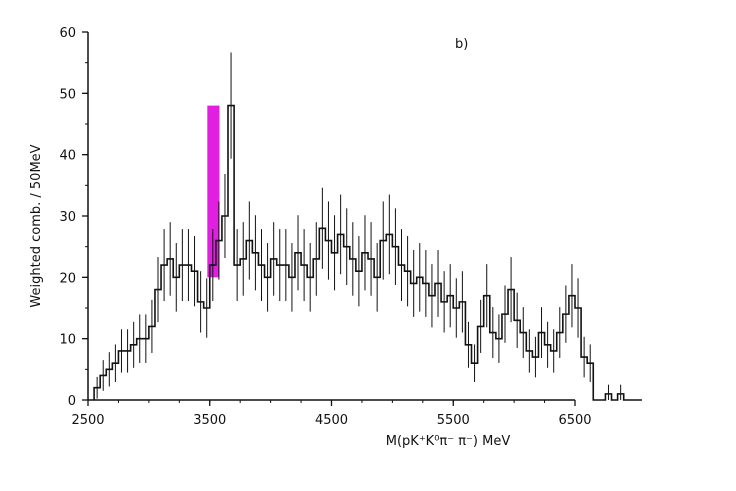 The image size is (736, 491). I want to click on y-axis-label: Weighted comb. / 50MeV, so click(36, 225).